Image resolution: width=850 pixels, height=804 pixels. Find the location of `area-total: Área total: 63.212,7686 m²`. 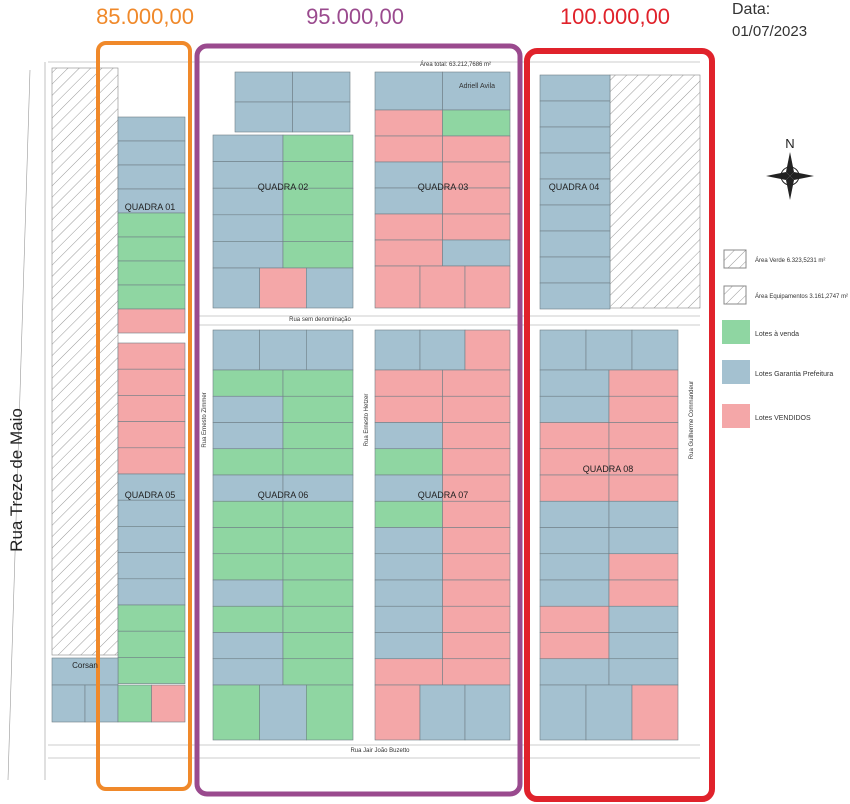

area-total: Área total: 63.212,7686 m² is located at coordinates (455, 64).